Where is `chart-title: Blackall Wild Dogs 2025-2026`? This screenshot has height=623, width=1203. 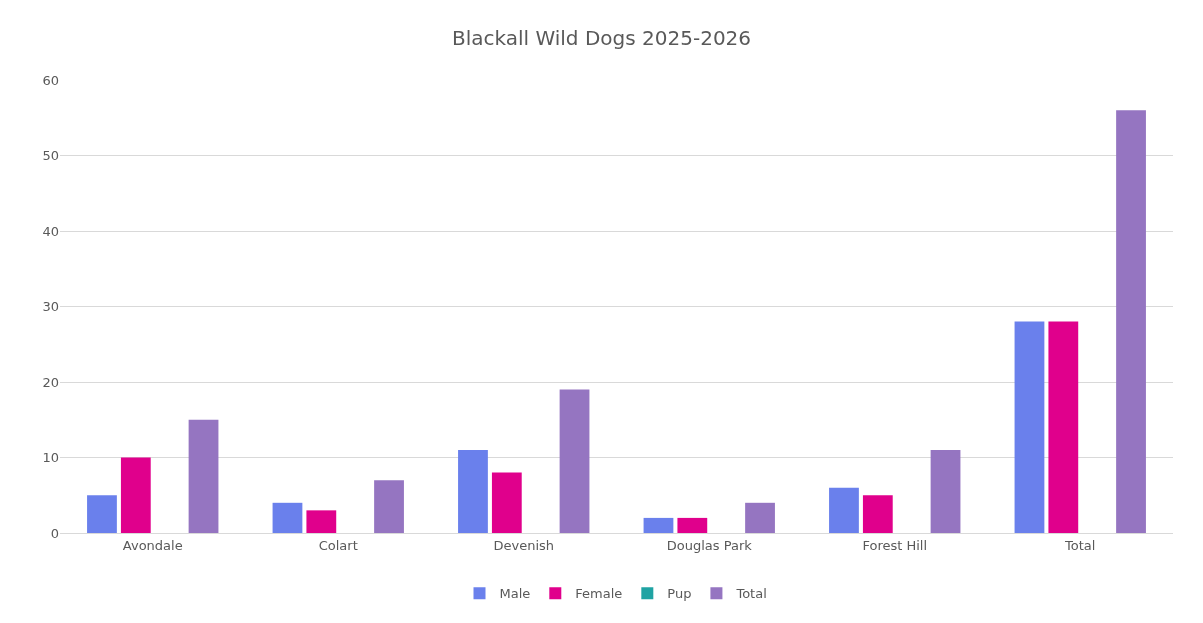
chart-title: Blackall Wild Dogs 2025-2026 is located at coordinates (601, 38).